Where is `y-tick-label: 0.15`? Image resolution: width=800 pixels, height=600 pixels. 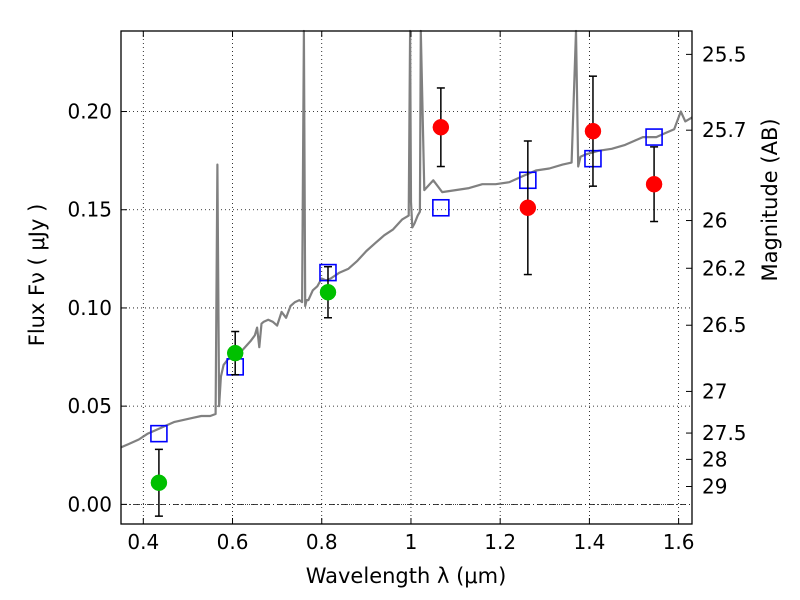 y-tick-label: 0.15 is located at coordinates (89, 210).